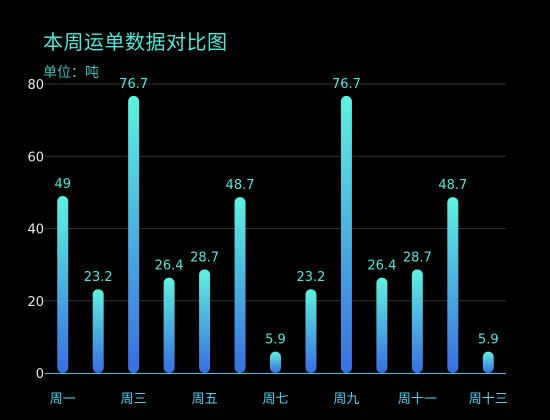  What do you see at coordinates (62, 184) in the screenshot?
I see `data-label: 49` at bounding box center [62, 184].